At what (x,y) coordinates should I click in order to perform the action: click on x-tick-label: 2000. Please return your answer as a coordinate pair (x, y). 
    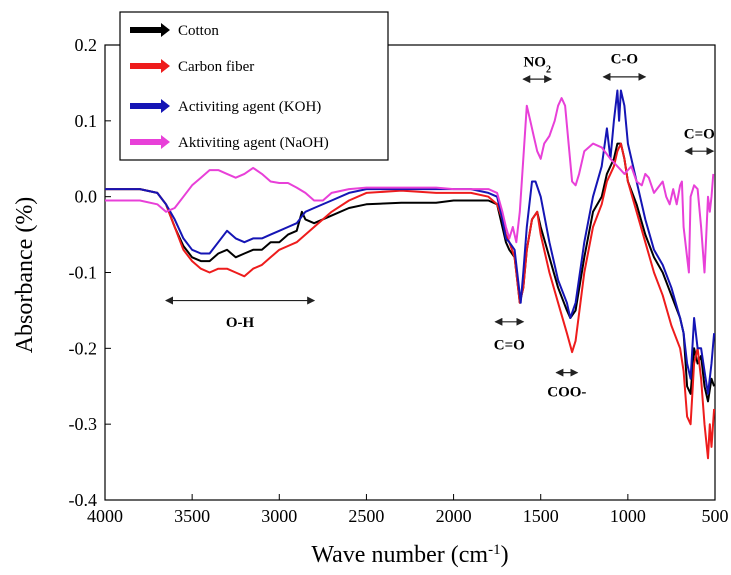
    Looking at the image, I should click on (454, 516).